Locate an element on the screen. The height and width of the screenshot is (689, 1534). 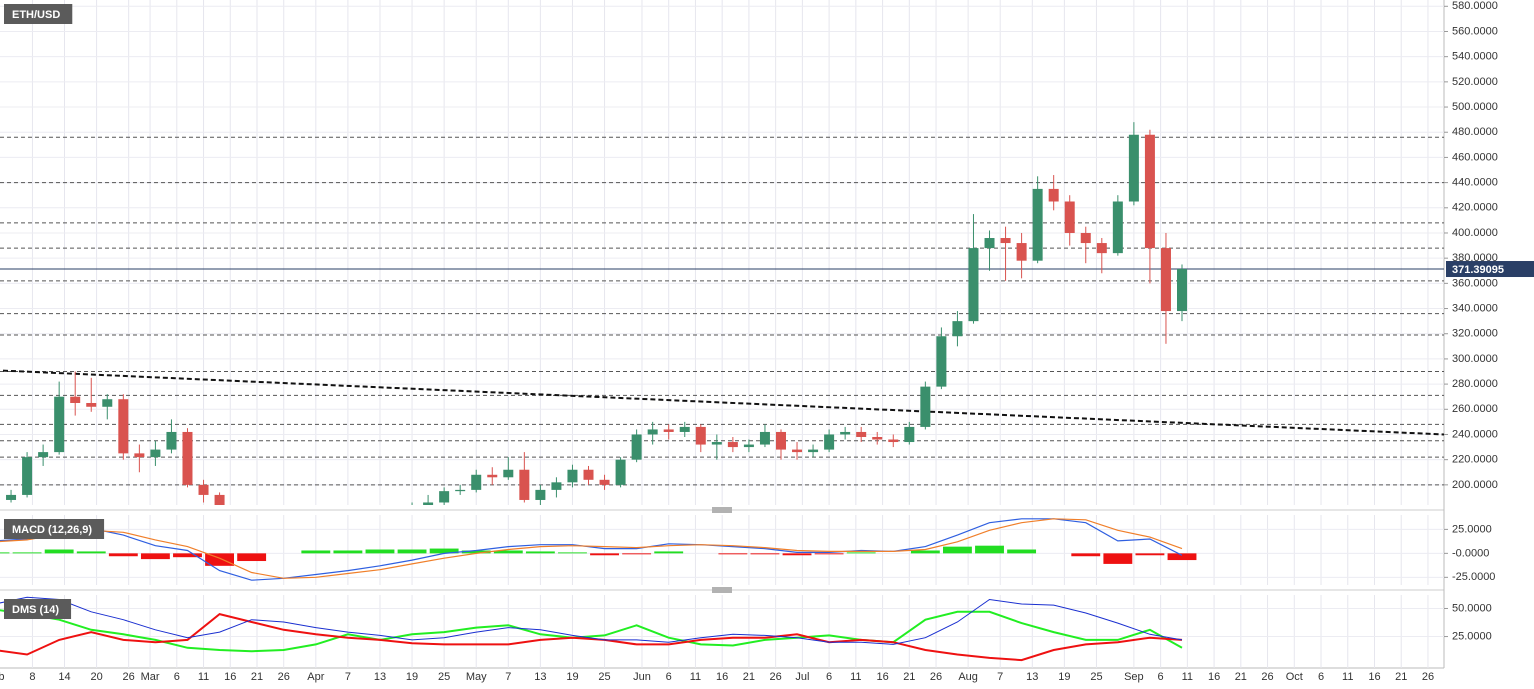
y-tick-label: 360.0000 is located at coordinates (1475, 283).